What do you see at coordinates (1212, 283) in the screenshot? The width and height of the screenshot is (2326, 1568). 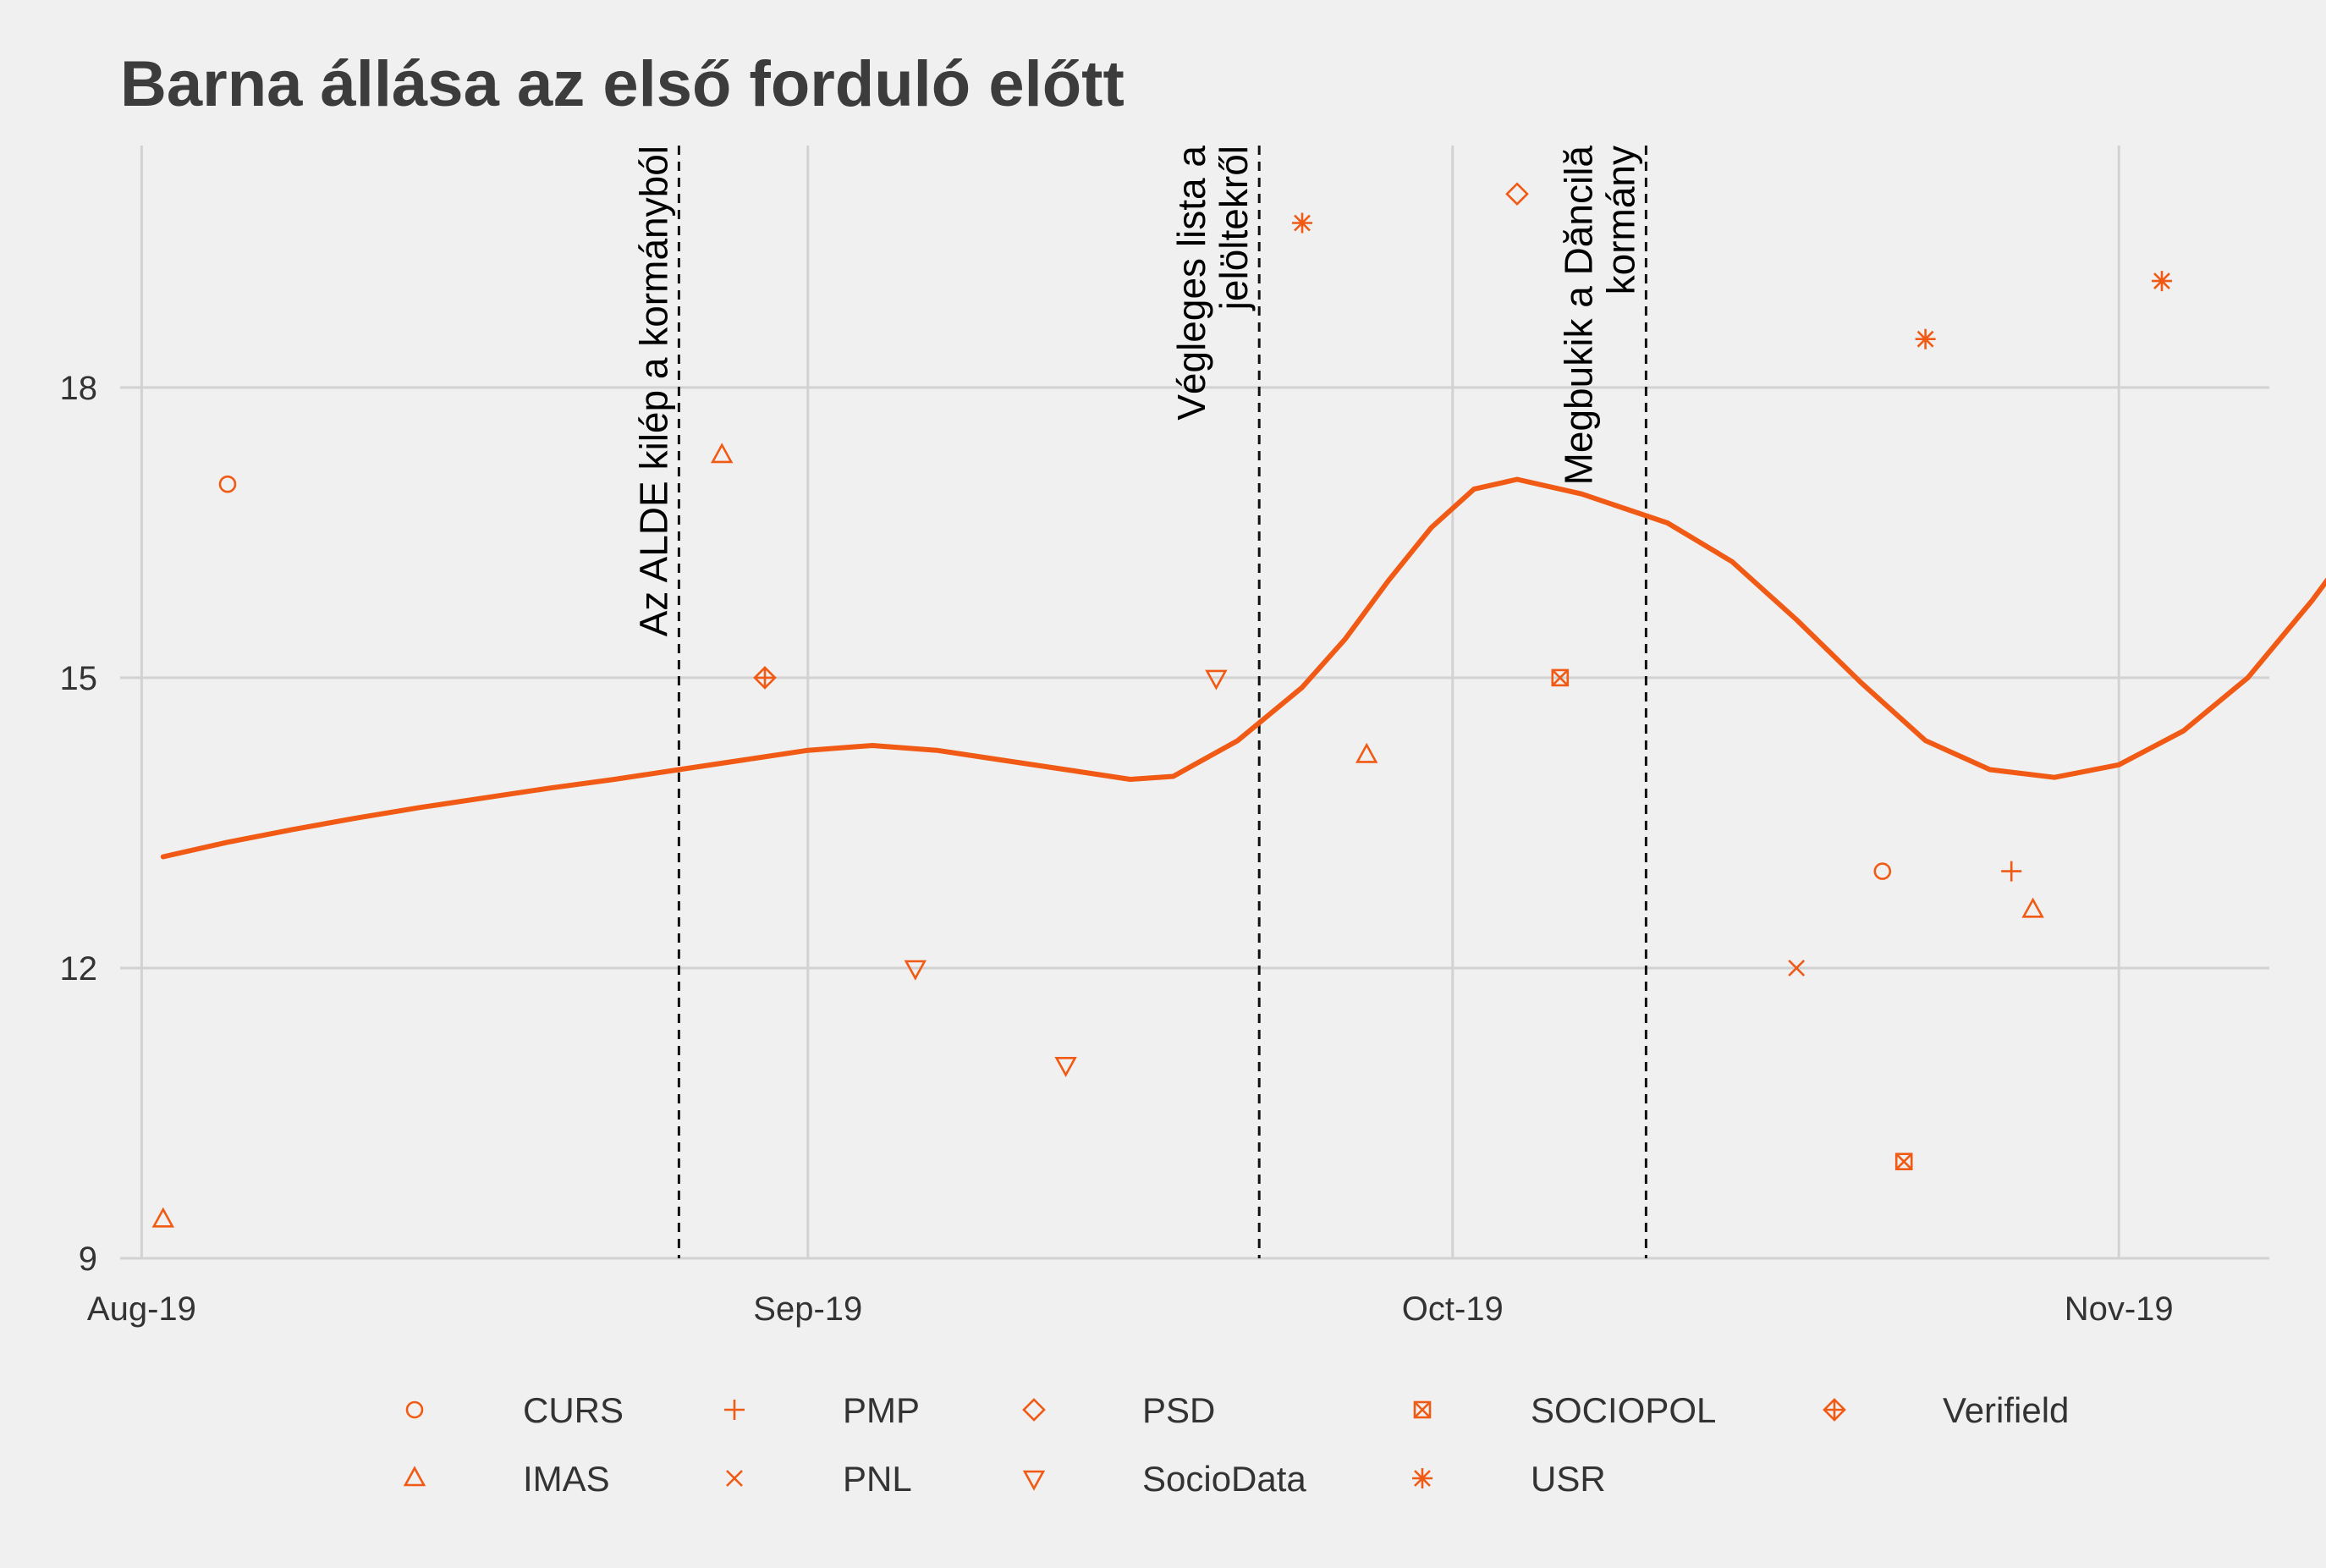 I see `annotation-label: Végleges lista ajelöltekről` at bounding box center [1212, 283].